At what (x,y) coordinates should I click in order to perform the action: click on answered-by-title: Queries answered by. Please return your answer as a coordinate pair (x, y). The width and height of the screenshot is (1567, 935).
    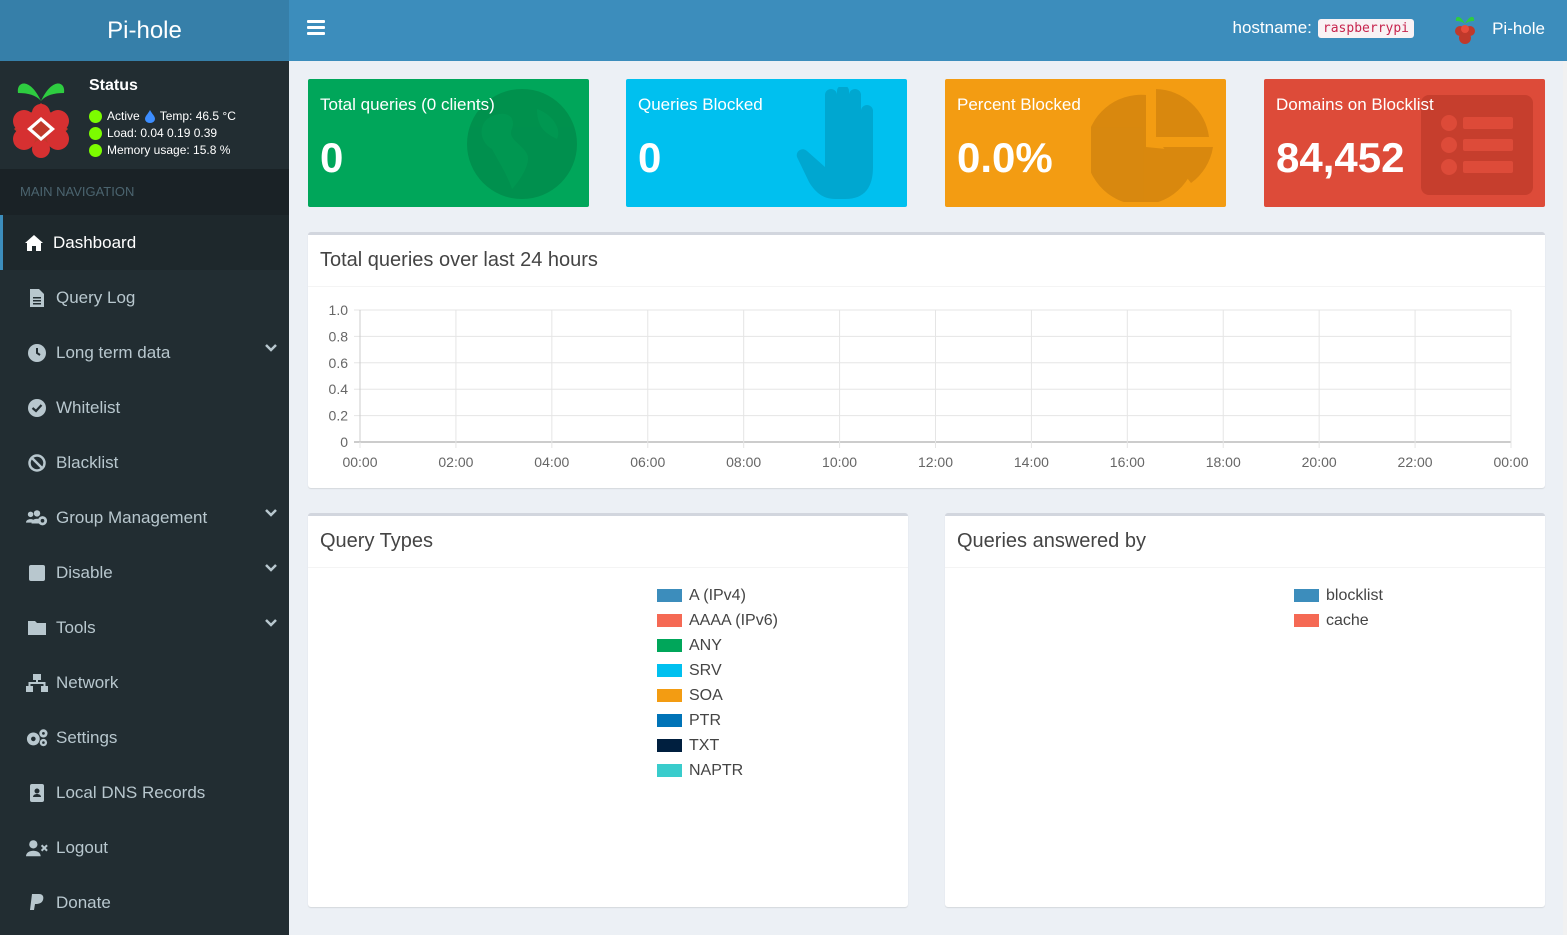
    Looking at the image, I should click on (1245, 542).